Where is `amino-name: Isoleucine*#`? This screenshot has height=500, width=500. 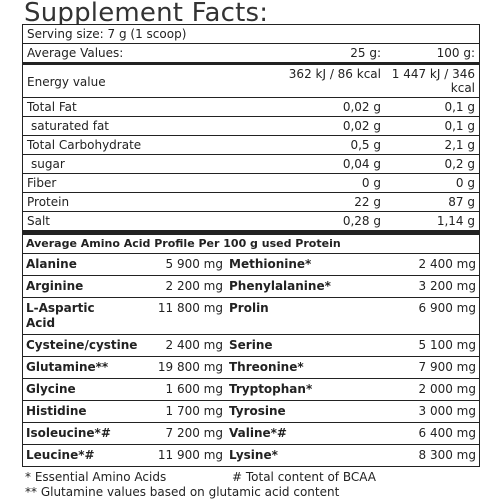 amino-name: Isoleucine*# is located at coordinates (68, 433).